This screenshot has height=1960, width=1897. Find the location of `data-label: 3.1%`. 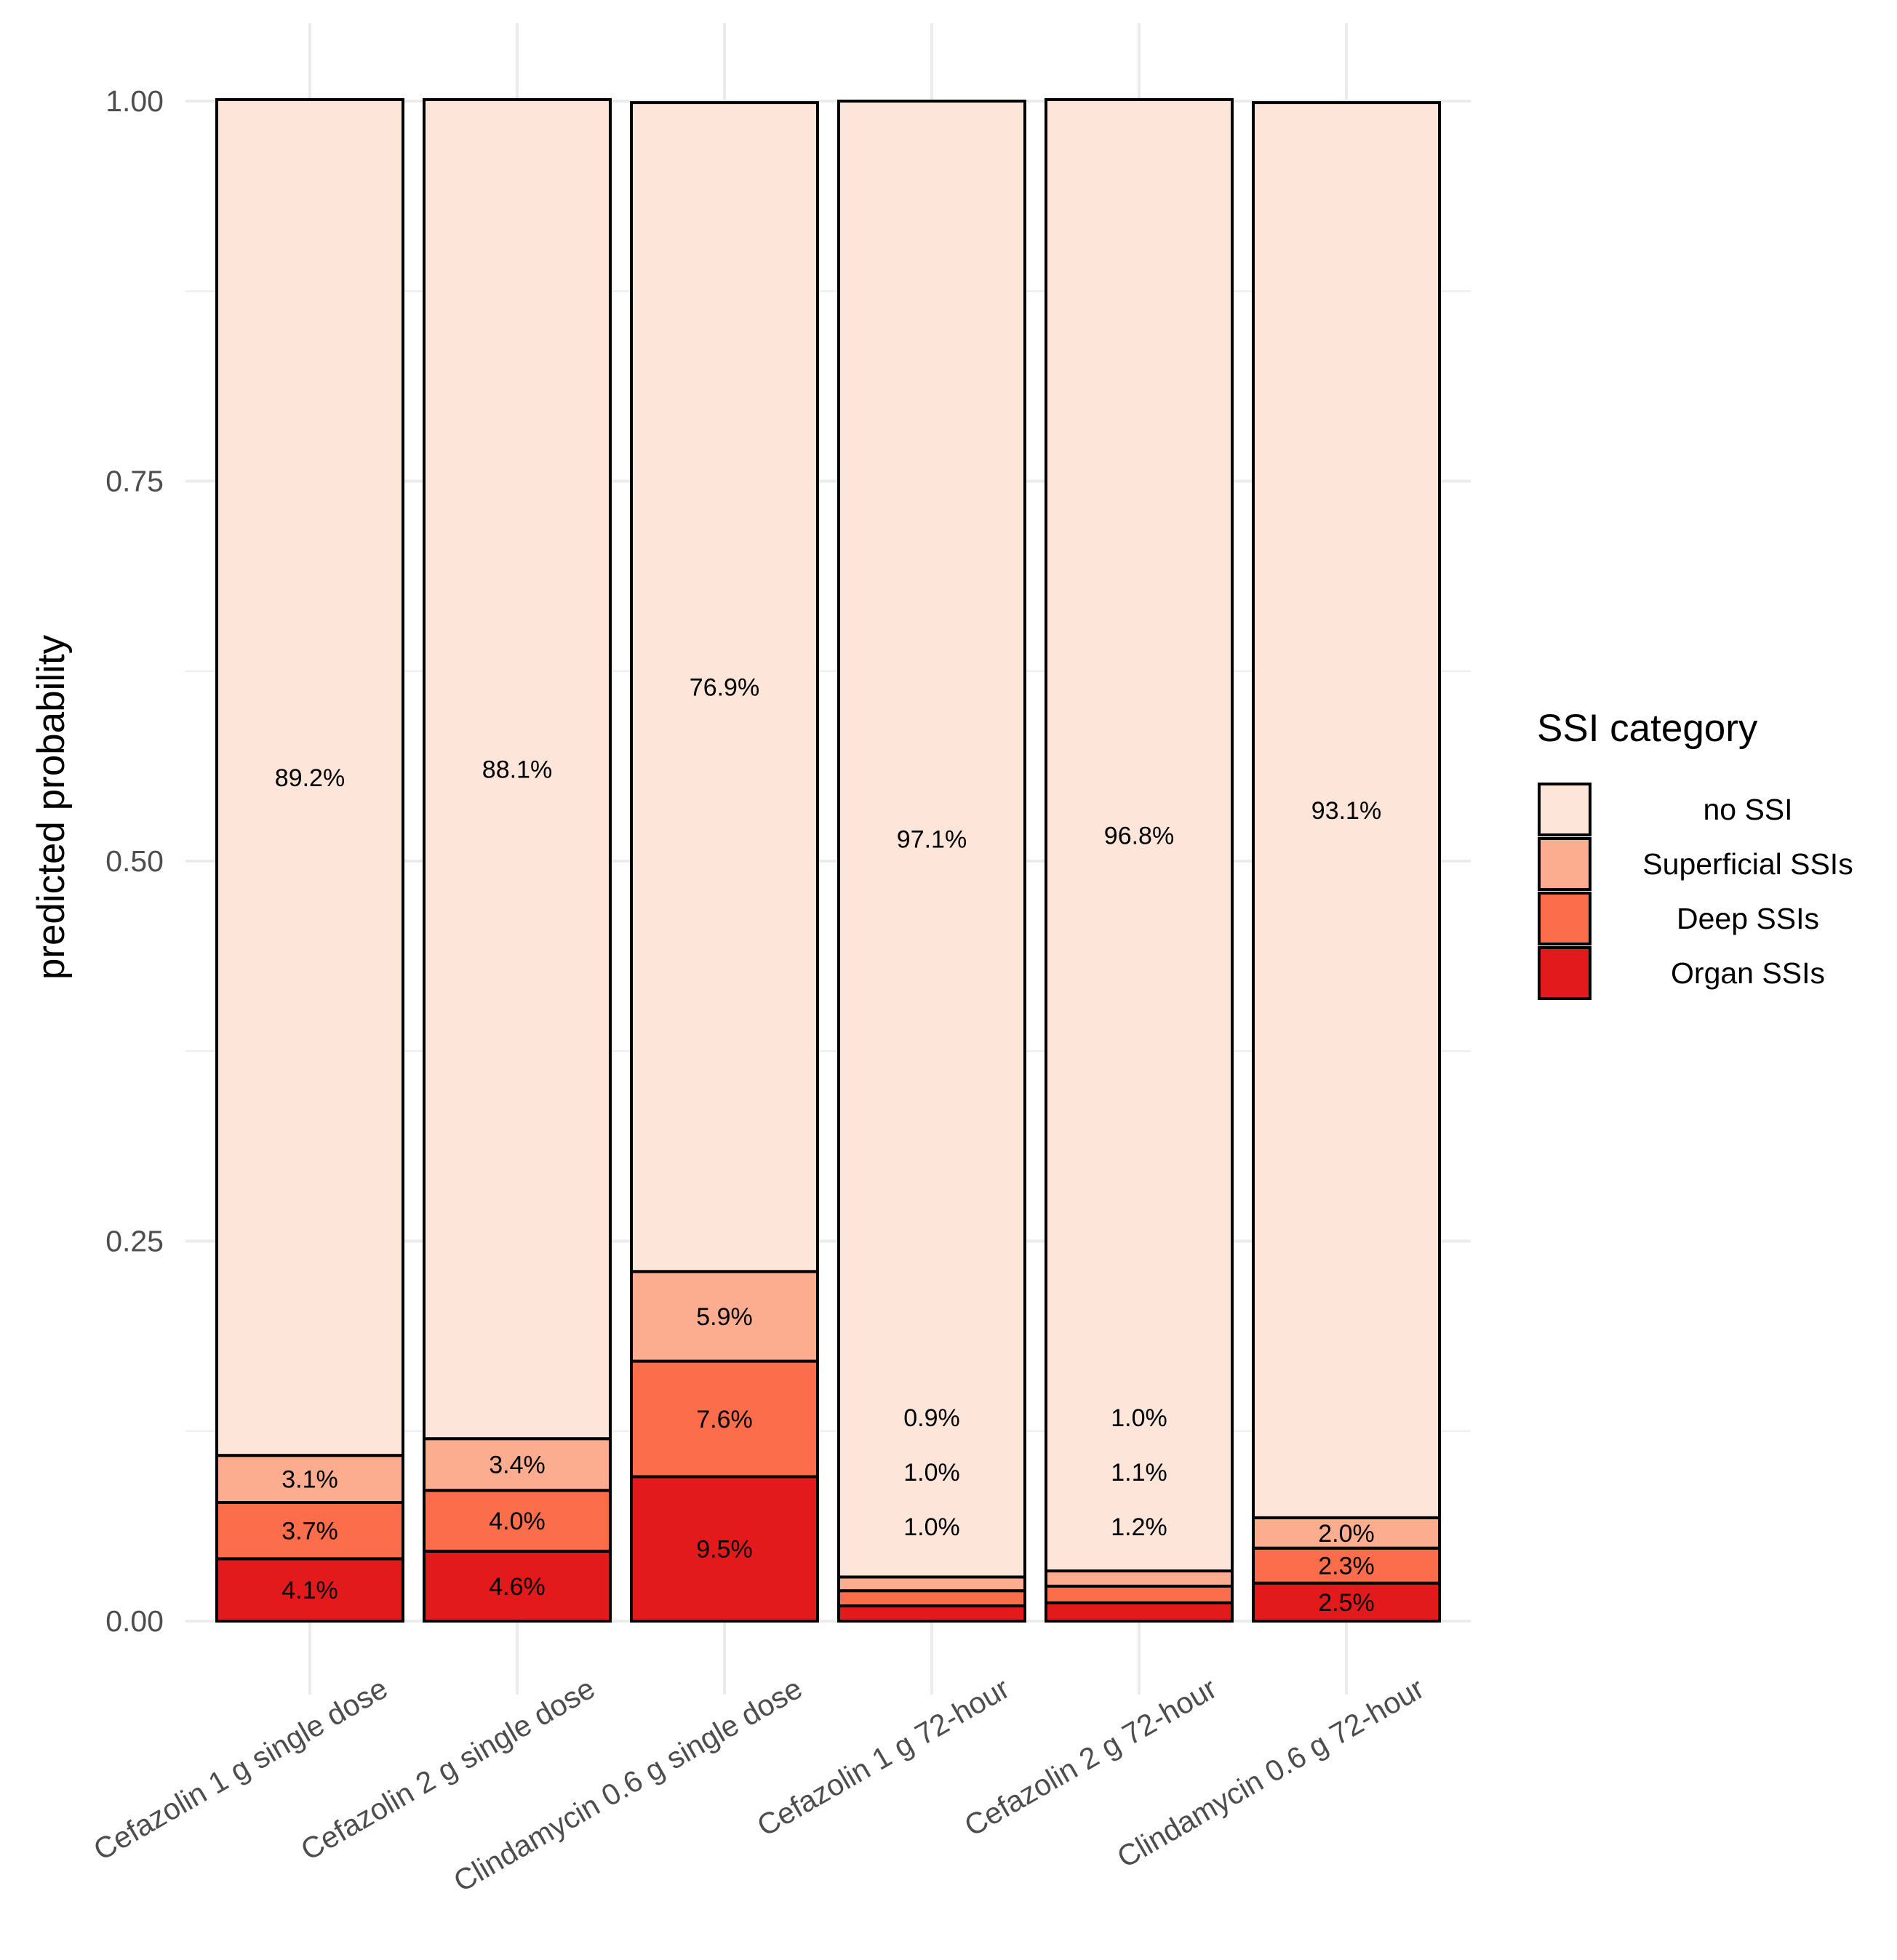

data-label: 3.1% is located at coordinates (309, 1480).